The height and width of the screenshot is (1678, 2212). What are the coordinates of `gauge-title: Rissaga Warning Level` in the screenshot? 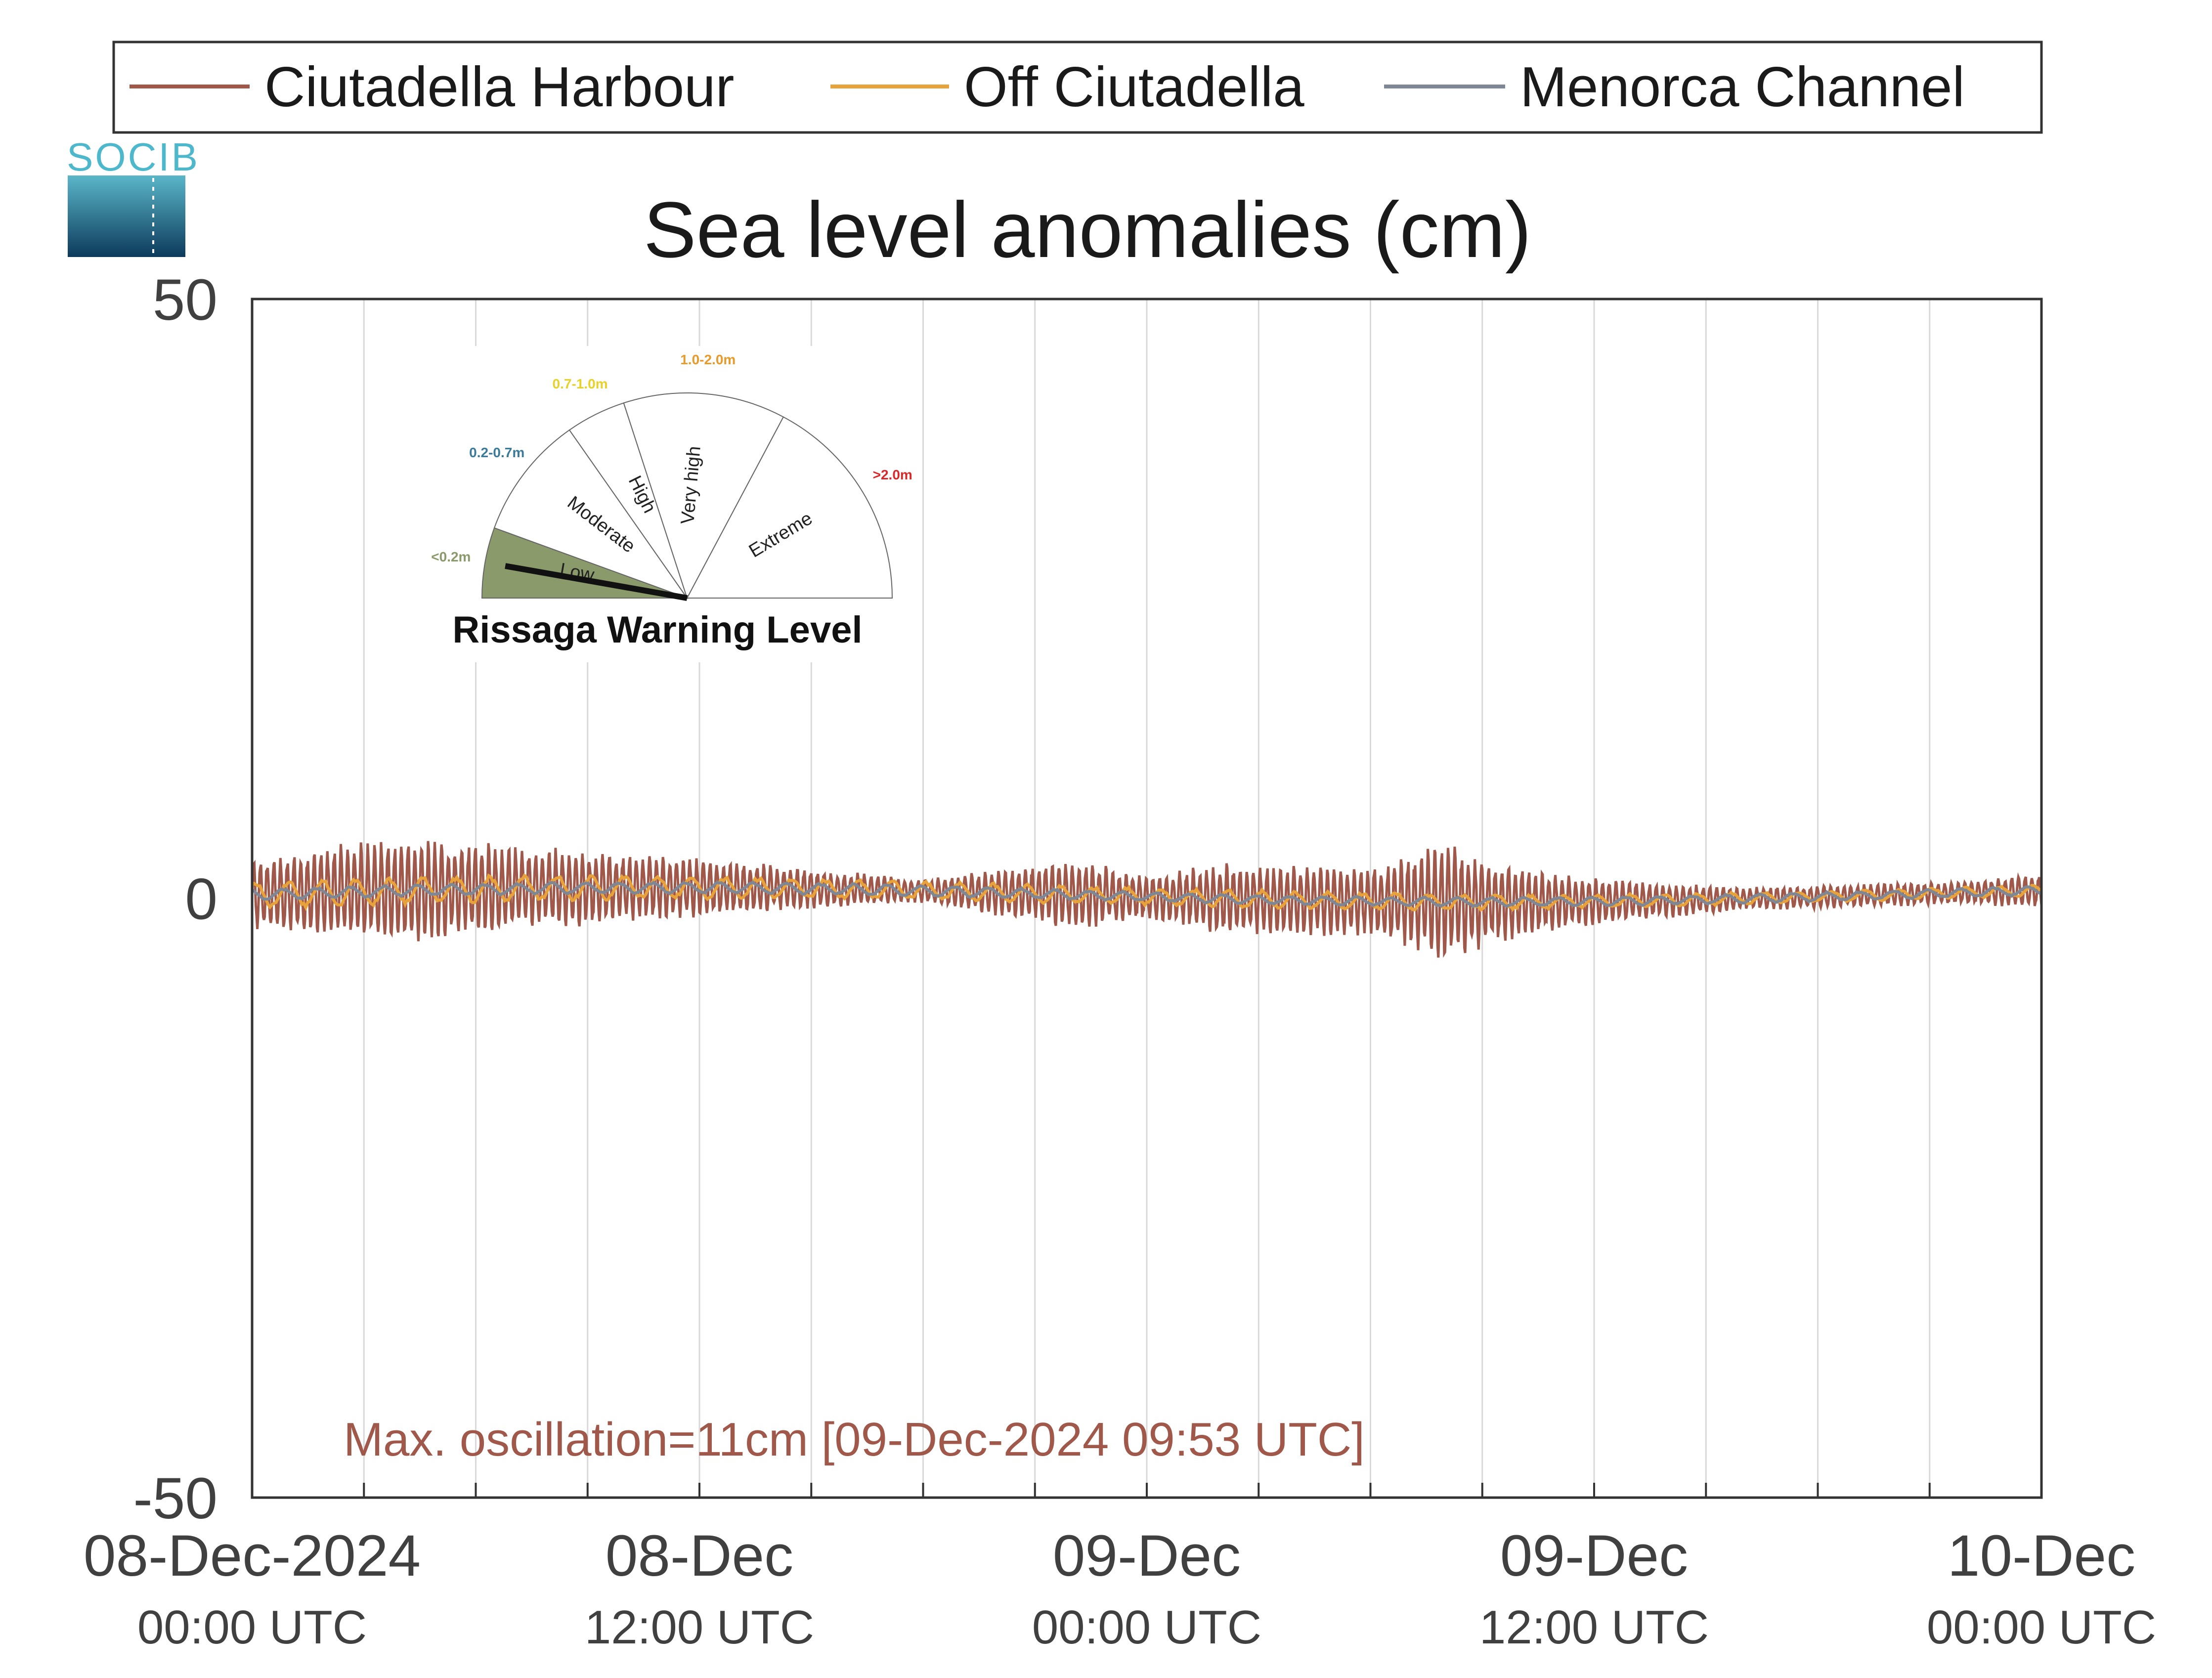 It's located at (657, 630).